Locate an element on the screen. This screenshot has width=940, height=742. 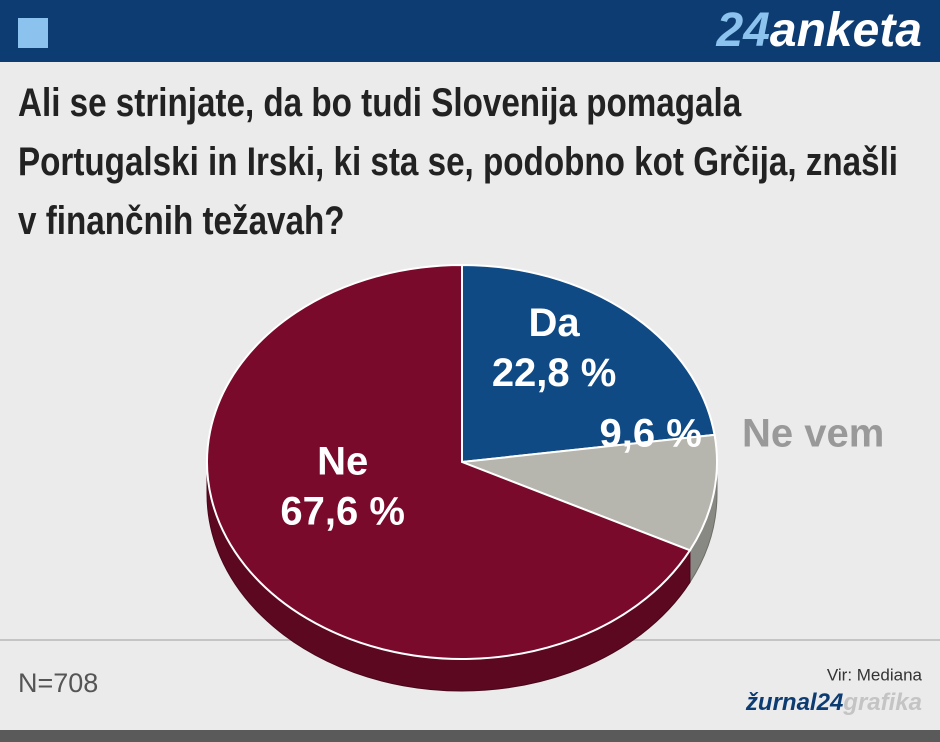
value-label: 67,6 % is located at coordinates (342, 511).